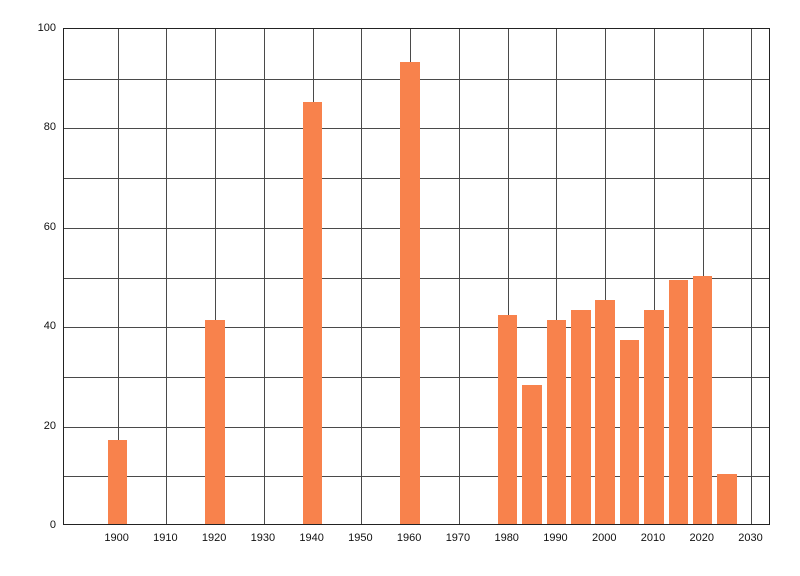 This screenshot has height=576, width=800. Describe the element at coordinates (49, 226) in the screenshot. I see `y-tick-label: 60` at that location.